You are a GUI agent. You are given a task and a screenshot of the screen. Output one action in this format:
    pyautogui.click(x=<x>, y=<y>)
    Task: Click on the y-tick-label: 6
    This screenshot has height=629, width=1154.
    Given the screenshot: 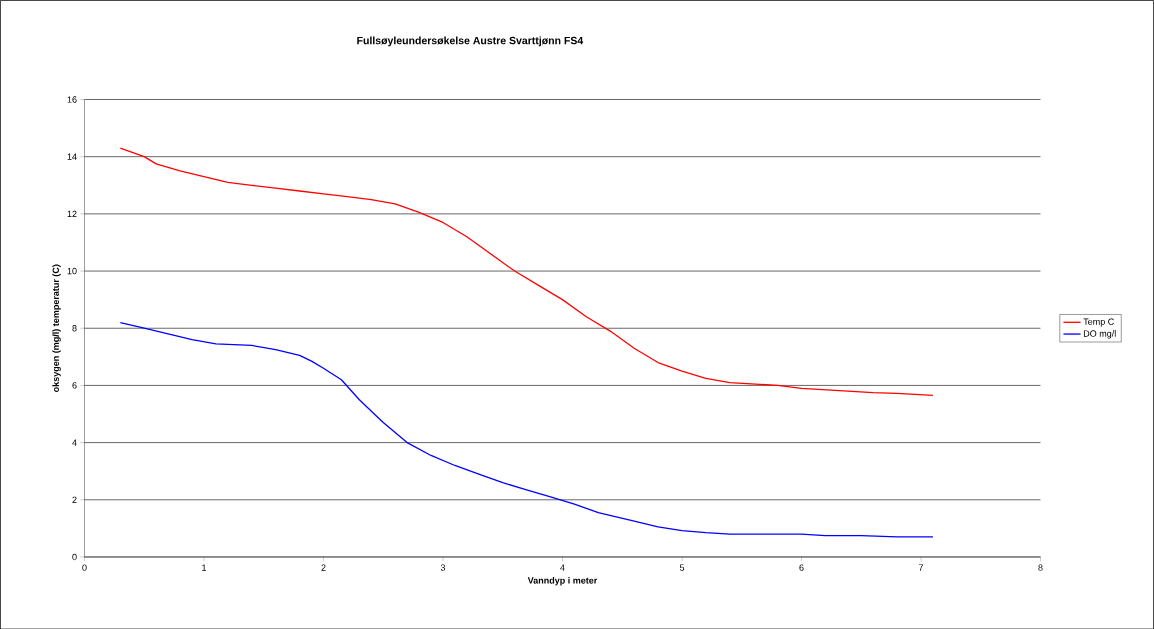 What is the action you would take?
    pyautogui.click(x=74, y=385)
    